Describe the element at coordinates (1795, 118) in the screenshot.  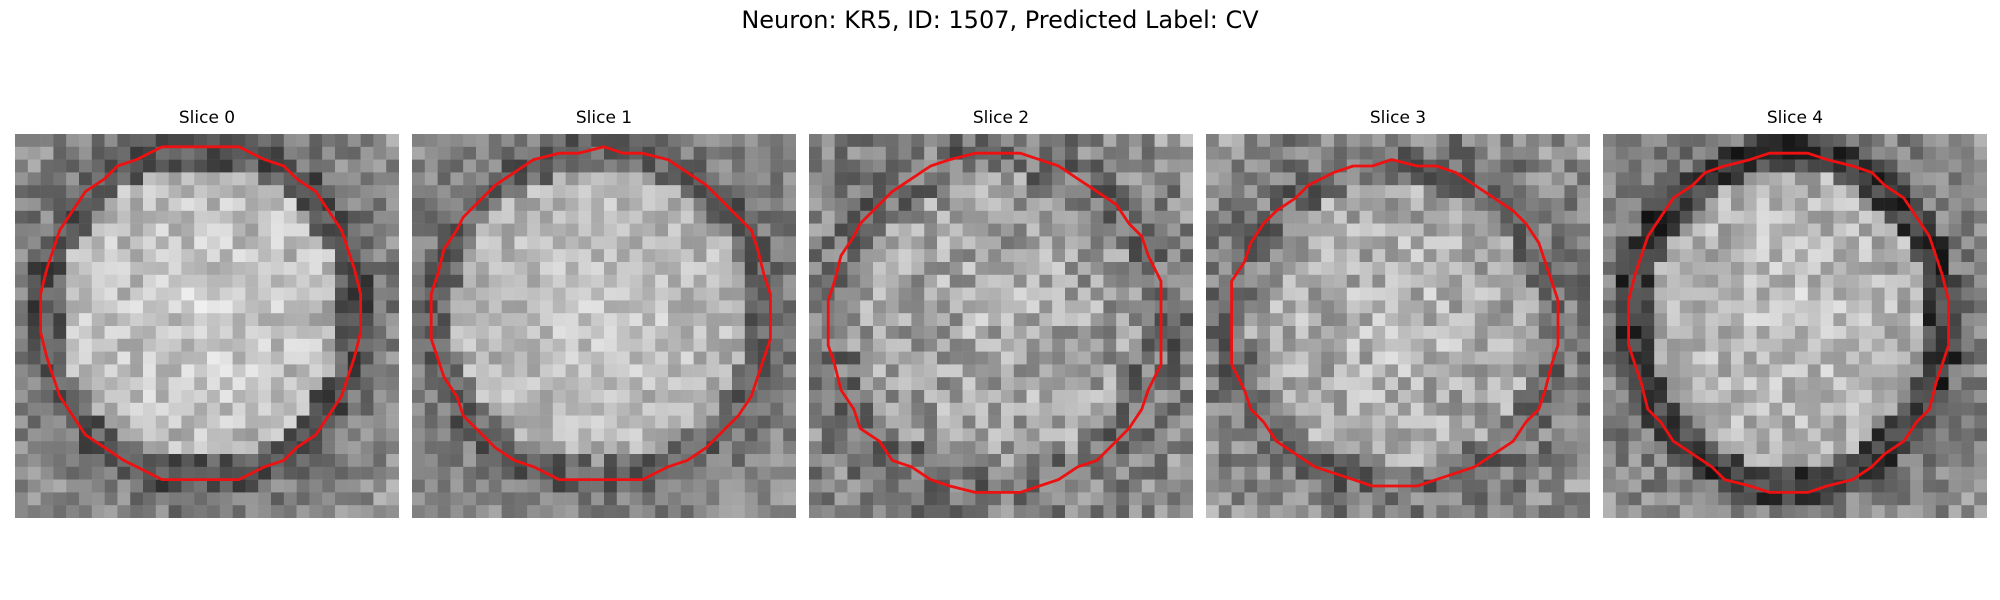
I see `slice-title-4: Slice 4` at that location.